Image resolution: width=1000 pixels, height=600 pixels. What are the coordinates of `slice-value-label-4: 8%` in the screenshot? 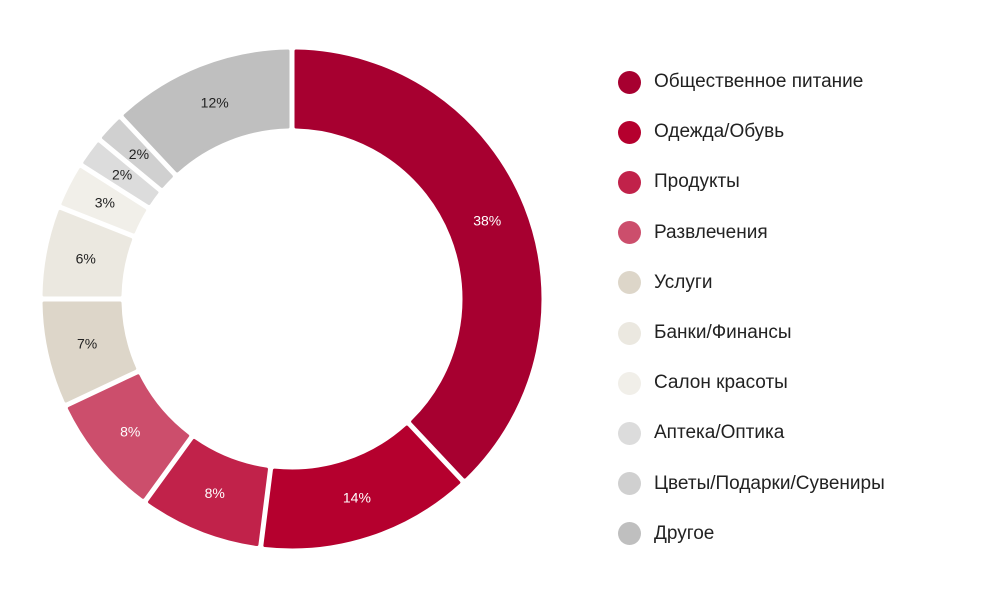 It's located at (130, 432).